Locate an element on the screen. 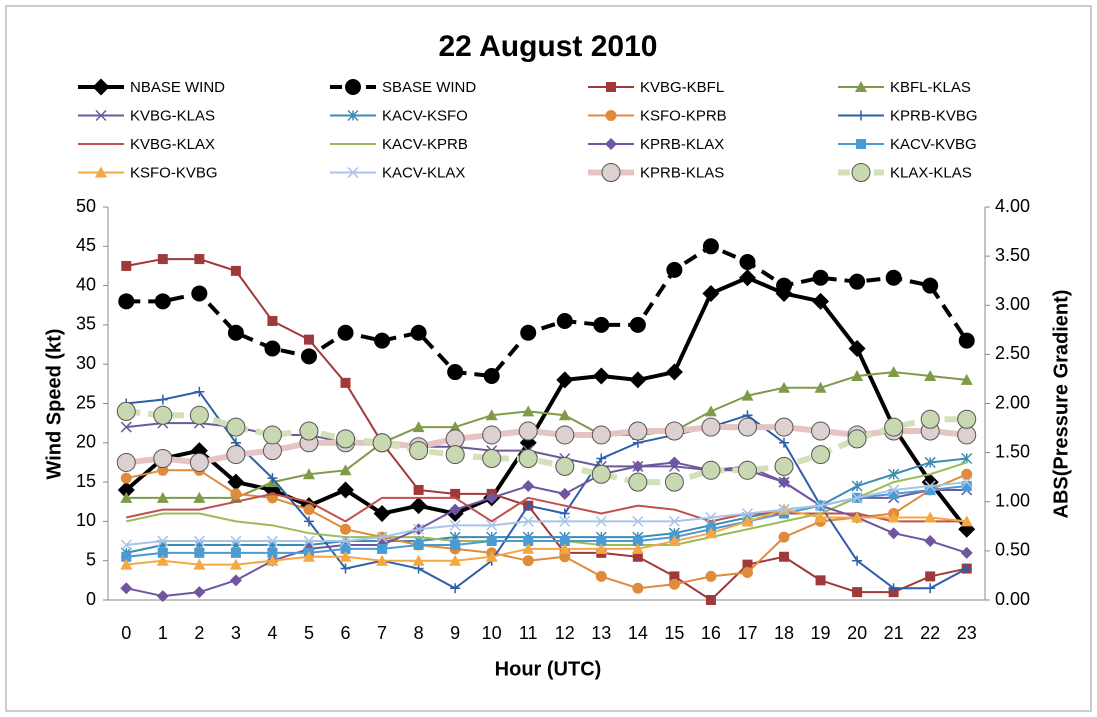 This screenshot has height=717, width=1097. x-tick-label: 20 is located at coordinates (857, 633).